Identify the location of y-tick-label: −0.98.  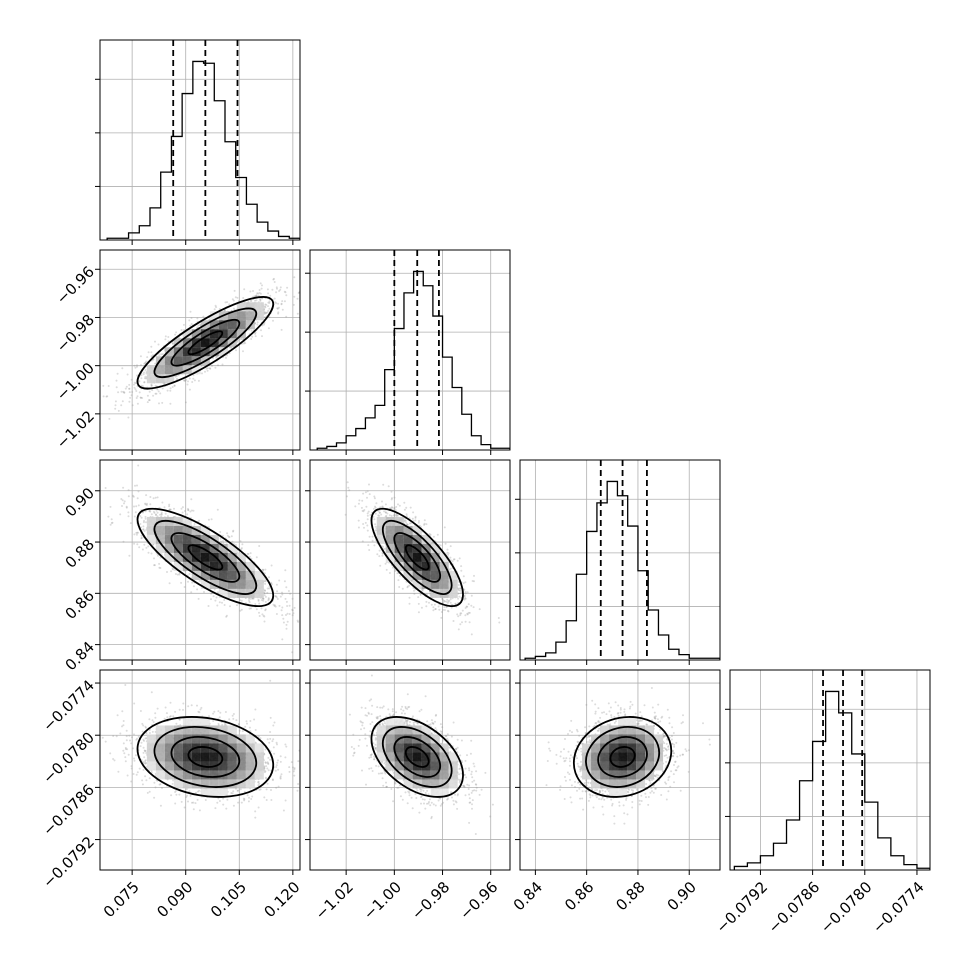
(75, 333).